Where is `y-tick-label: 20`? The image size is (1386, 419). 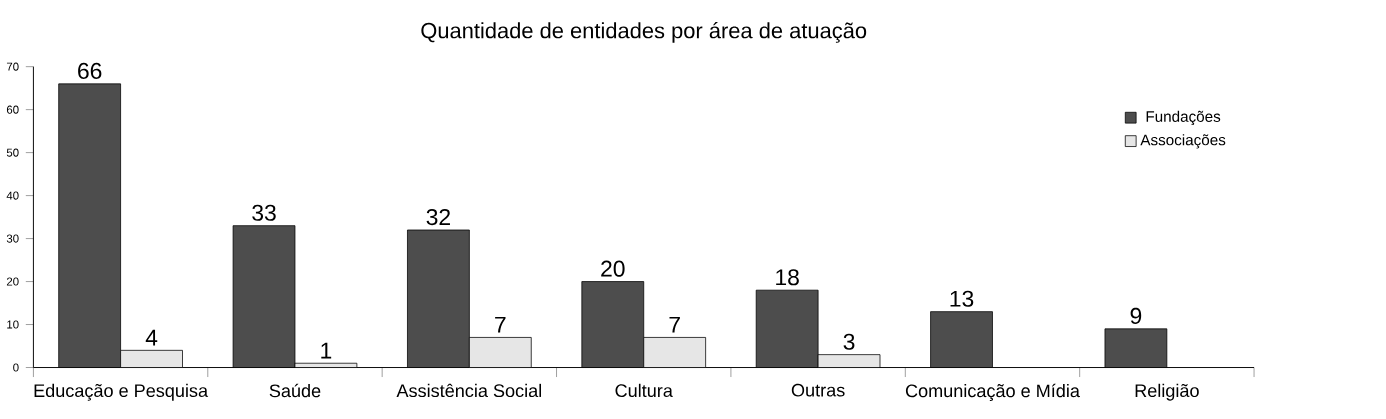
y-tick-label: 20 is located at coordinates (12, 281).